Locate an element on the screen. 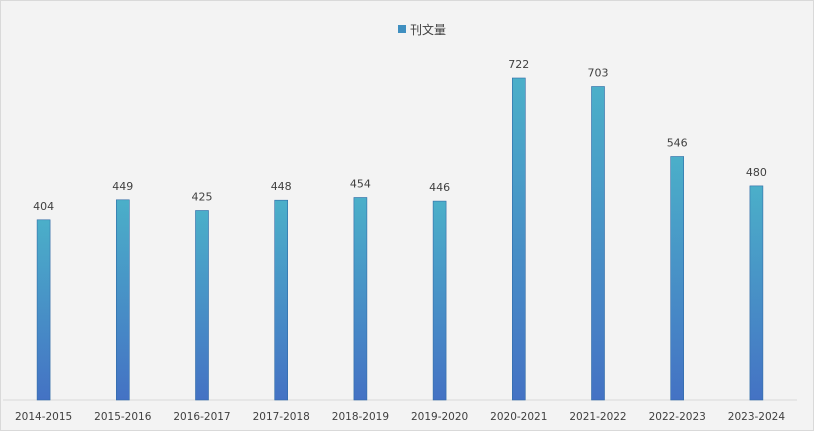  bar-2018-2019 is located at coordinates (360, 299).